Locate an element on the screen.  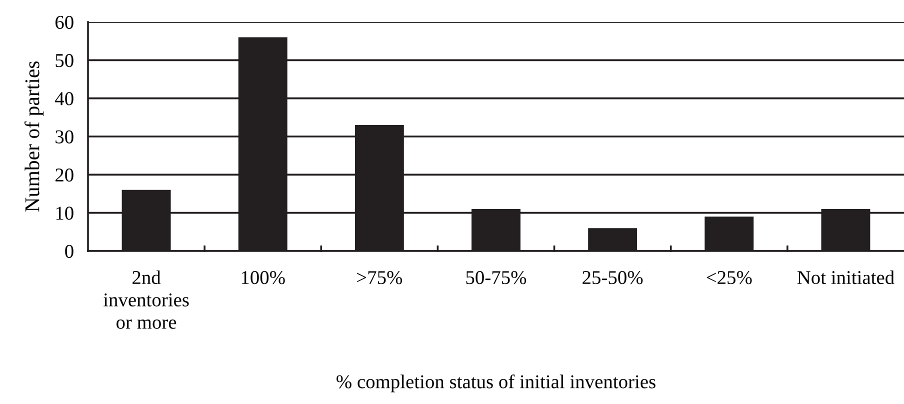
x-tick-label: >75% is located at coordinates (379, 277).